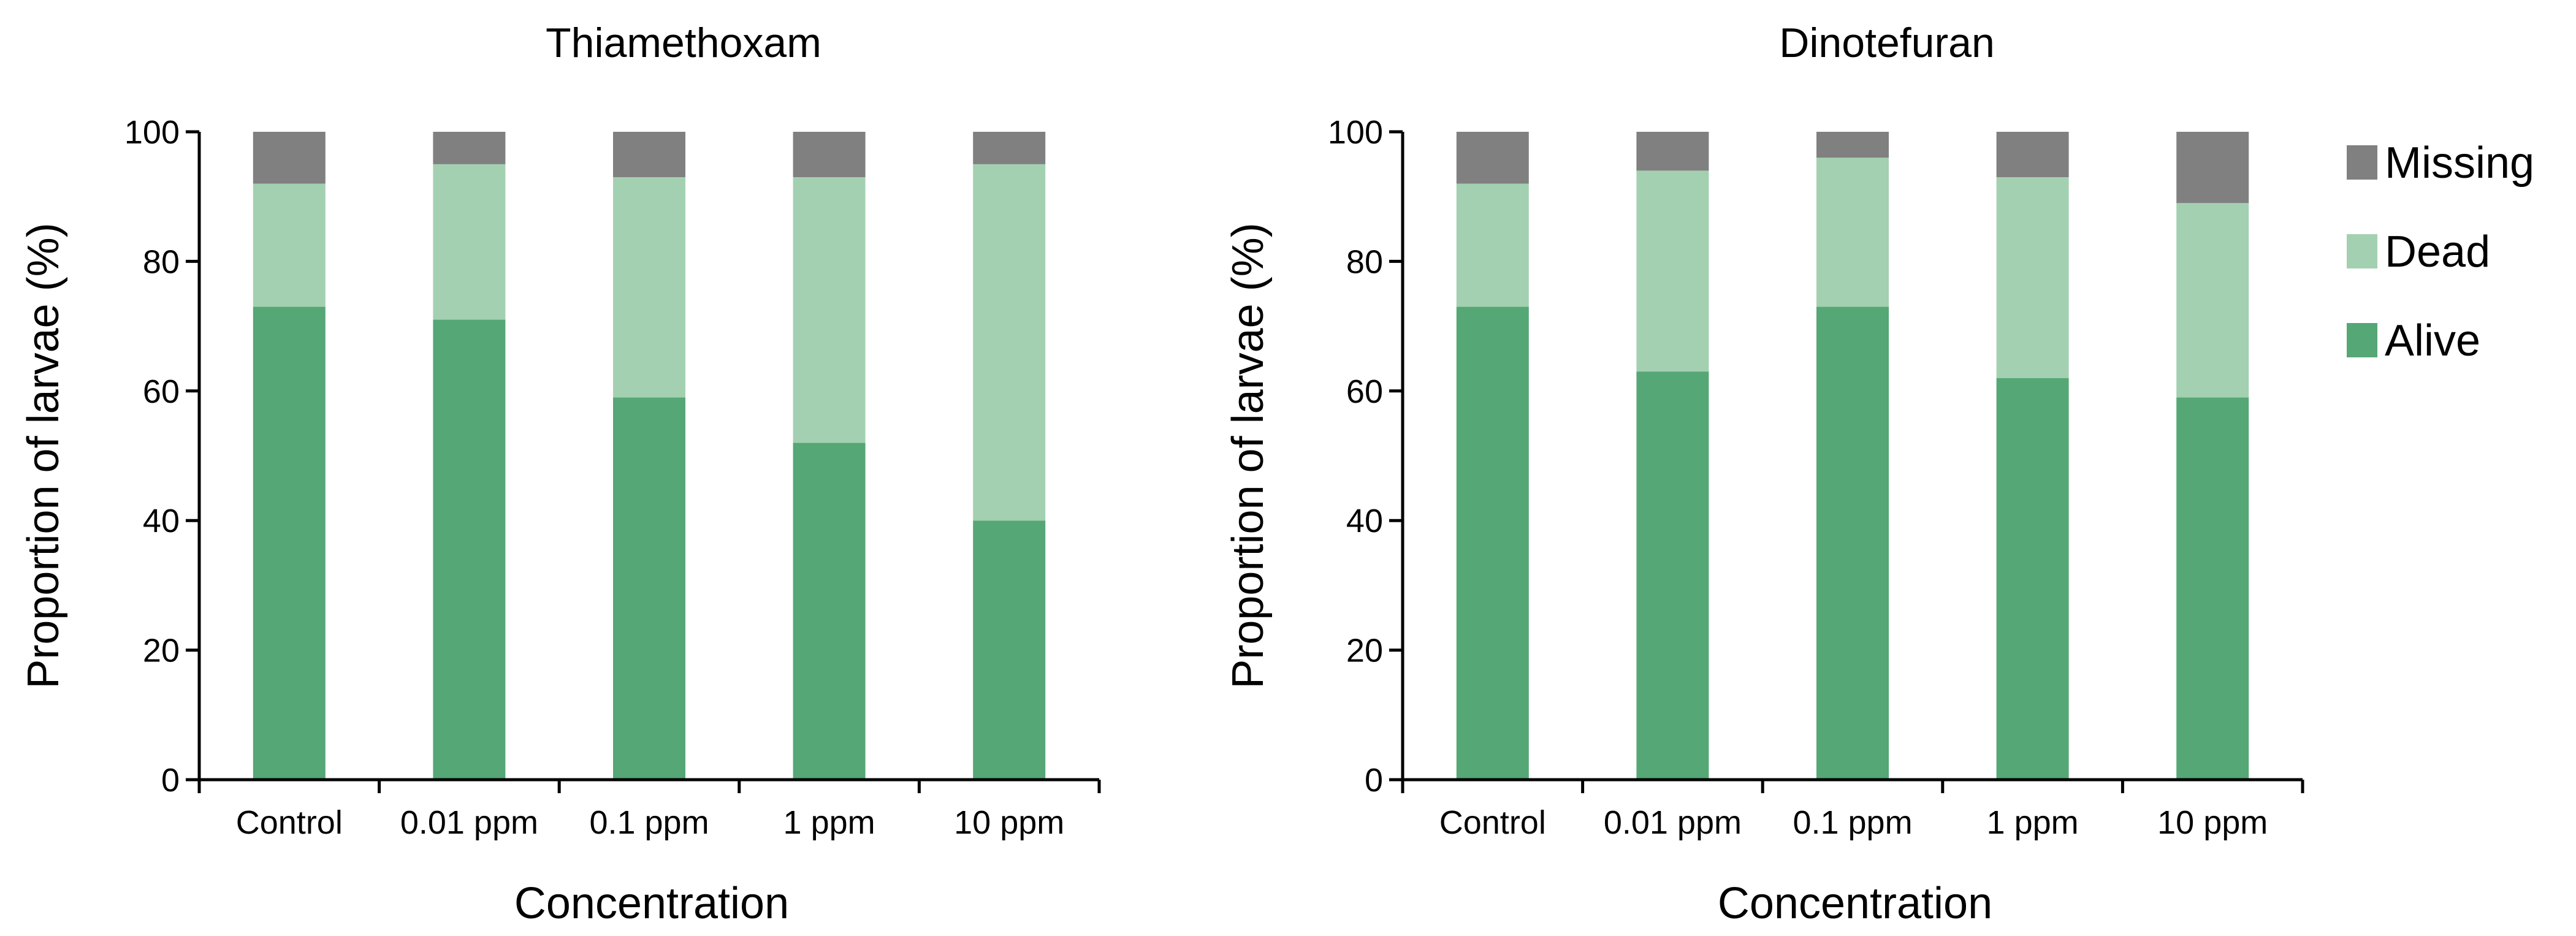  What do you see at coordinates (2362, 340) in the screenshot?
I see `legend-swatch-alive` at bounding box center [2362, 340].